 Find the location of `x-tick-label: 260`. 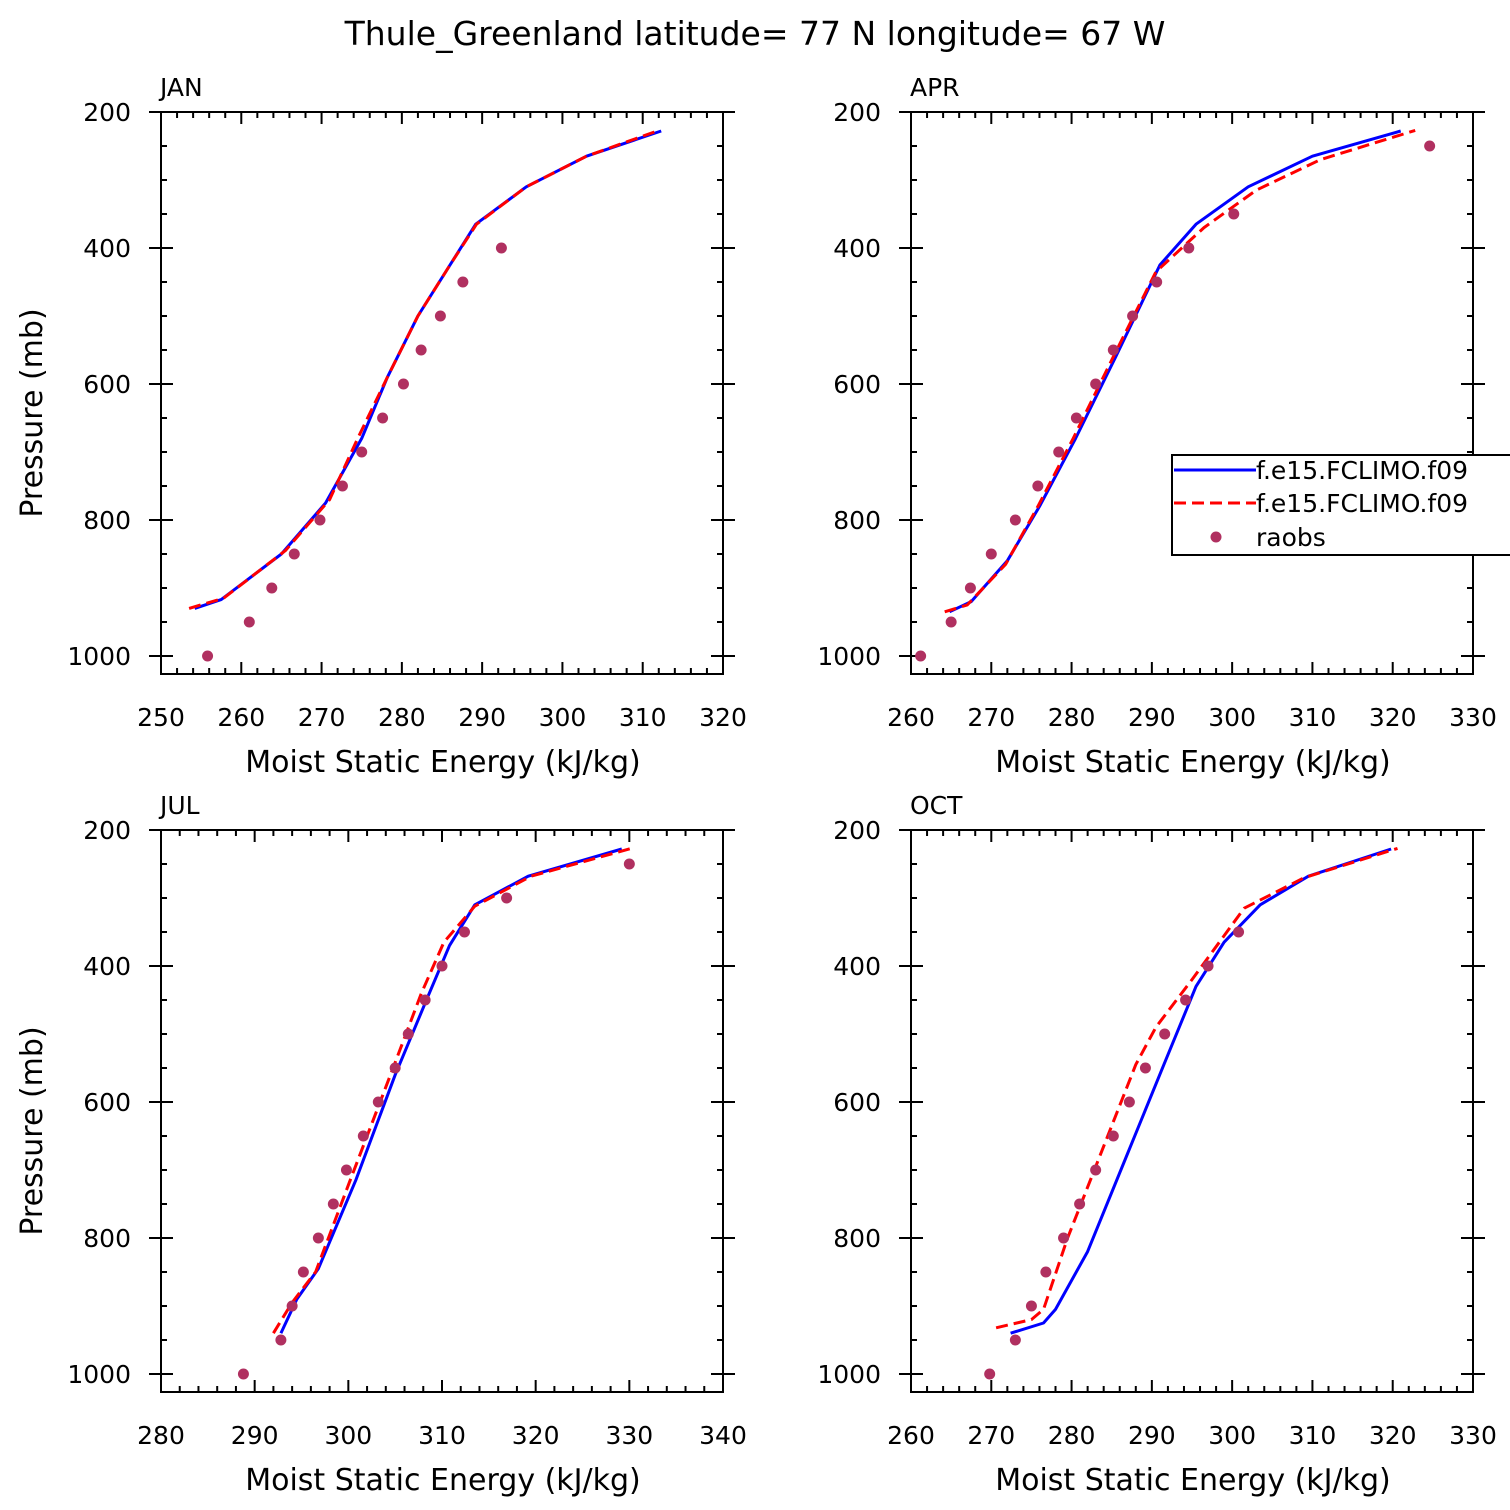

x-tick-label: 260 is located at coordinates (911, 1435).